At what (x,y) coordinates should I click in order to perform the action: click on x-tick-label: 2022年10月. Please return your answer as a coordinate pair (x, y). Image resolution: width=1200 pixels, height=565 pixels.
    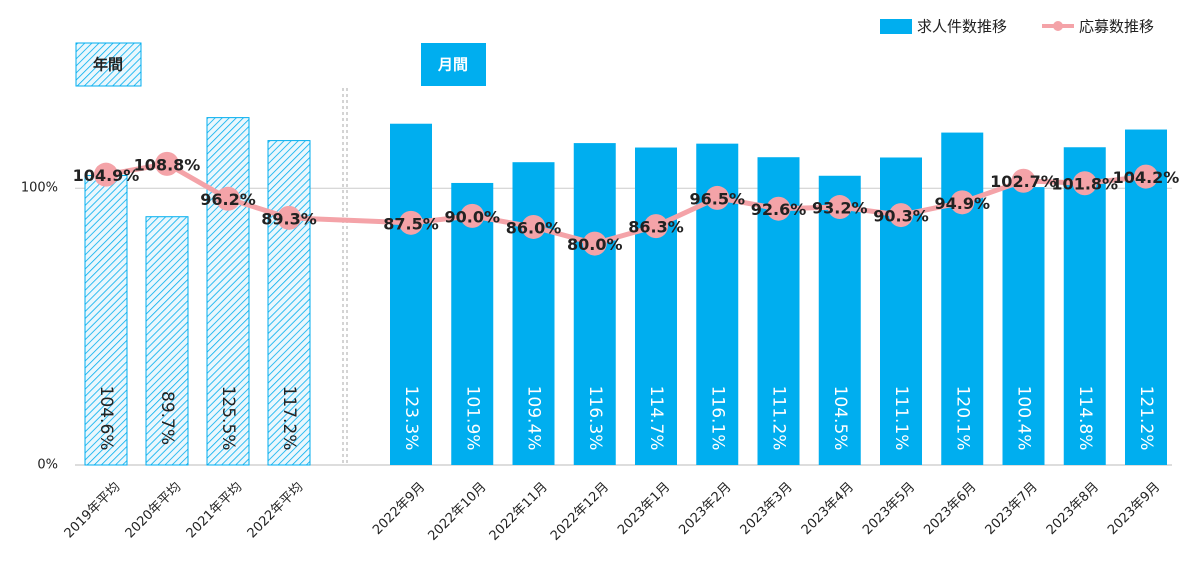
    Looking at the image, I should click on (457, 512).